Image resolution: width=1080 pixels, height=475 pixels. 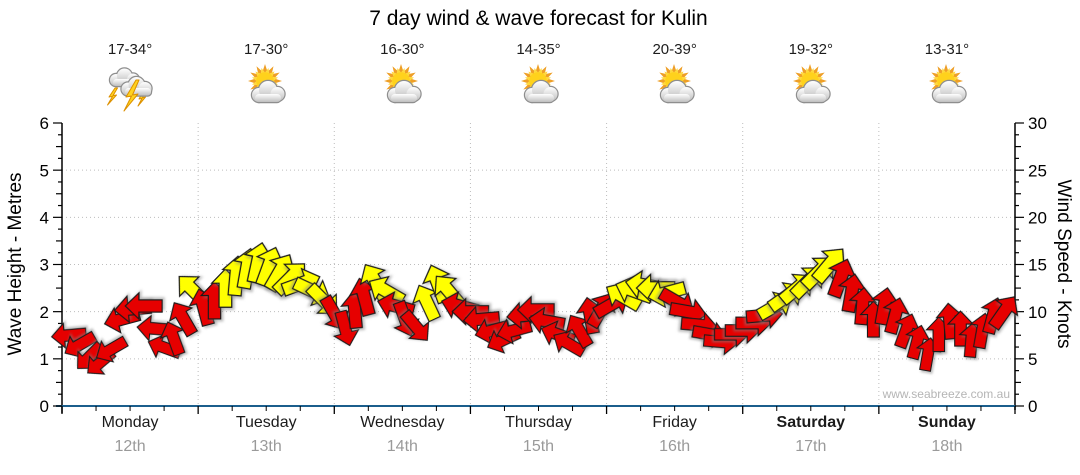 I want to click on chart-title: 7 day wind & wave forecast for Kulin, so click(x=538, y=18).